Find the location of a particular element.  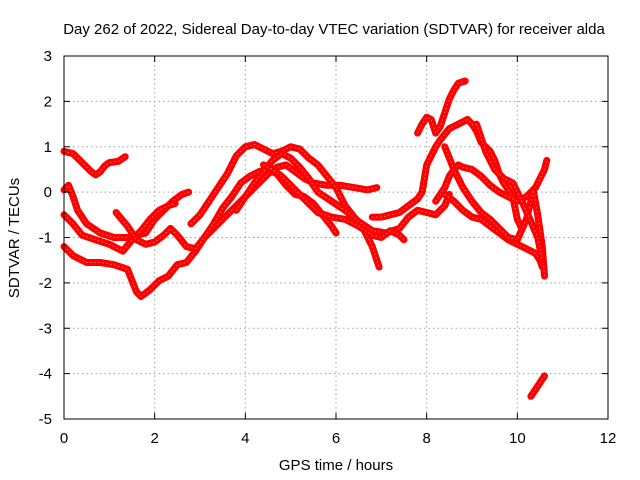

series-arc-4-markers is located at coordinates (220, 230).